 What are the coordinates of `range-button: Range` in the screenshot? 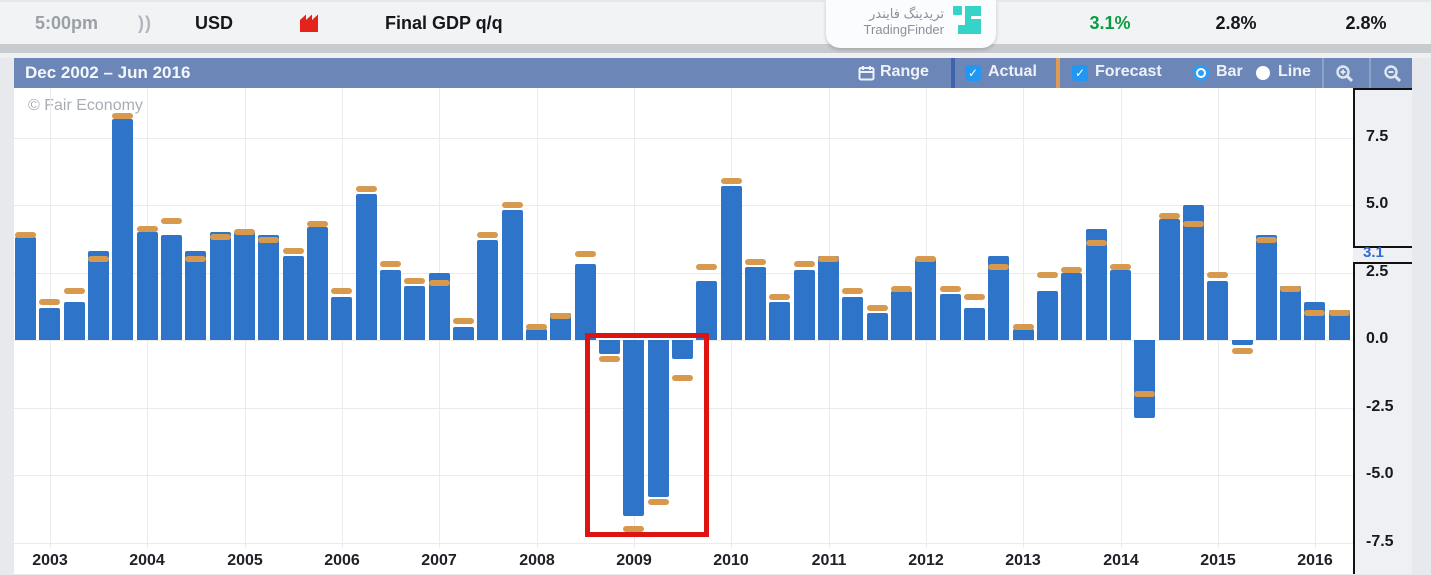 It's located at (904, 71).